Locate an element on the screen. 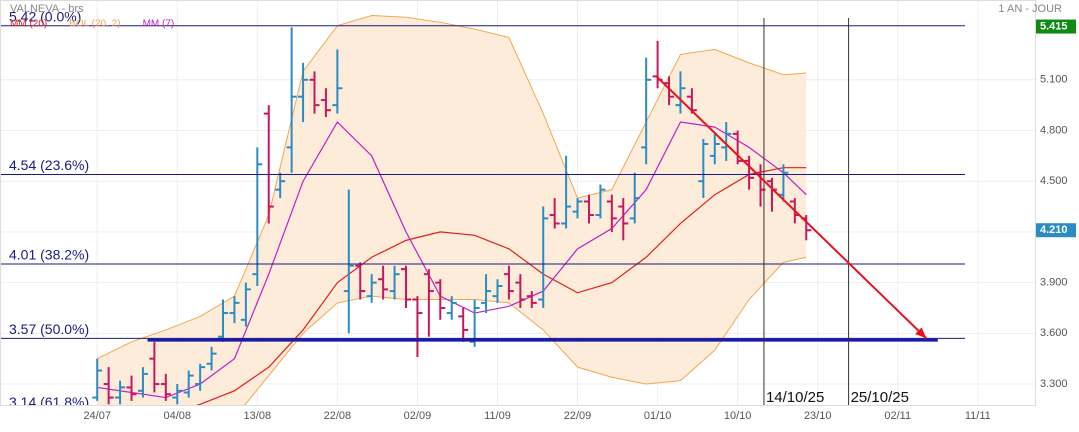 The height and width of the screenshot is (432, 1079). fib-label: 4.01 (38.2%) is located at coordinates (49, 255).